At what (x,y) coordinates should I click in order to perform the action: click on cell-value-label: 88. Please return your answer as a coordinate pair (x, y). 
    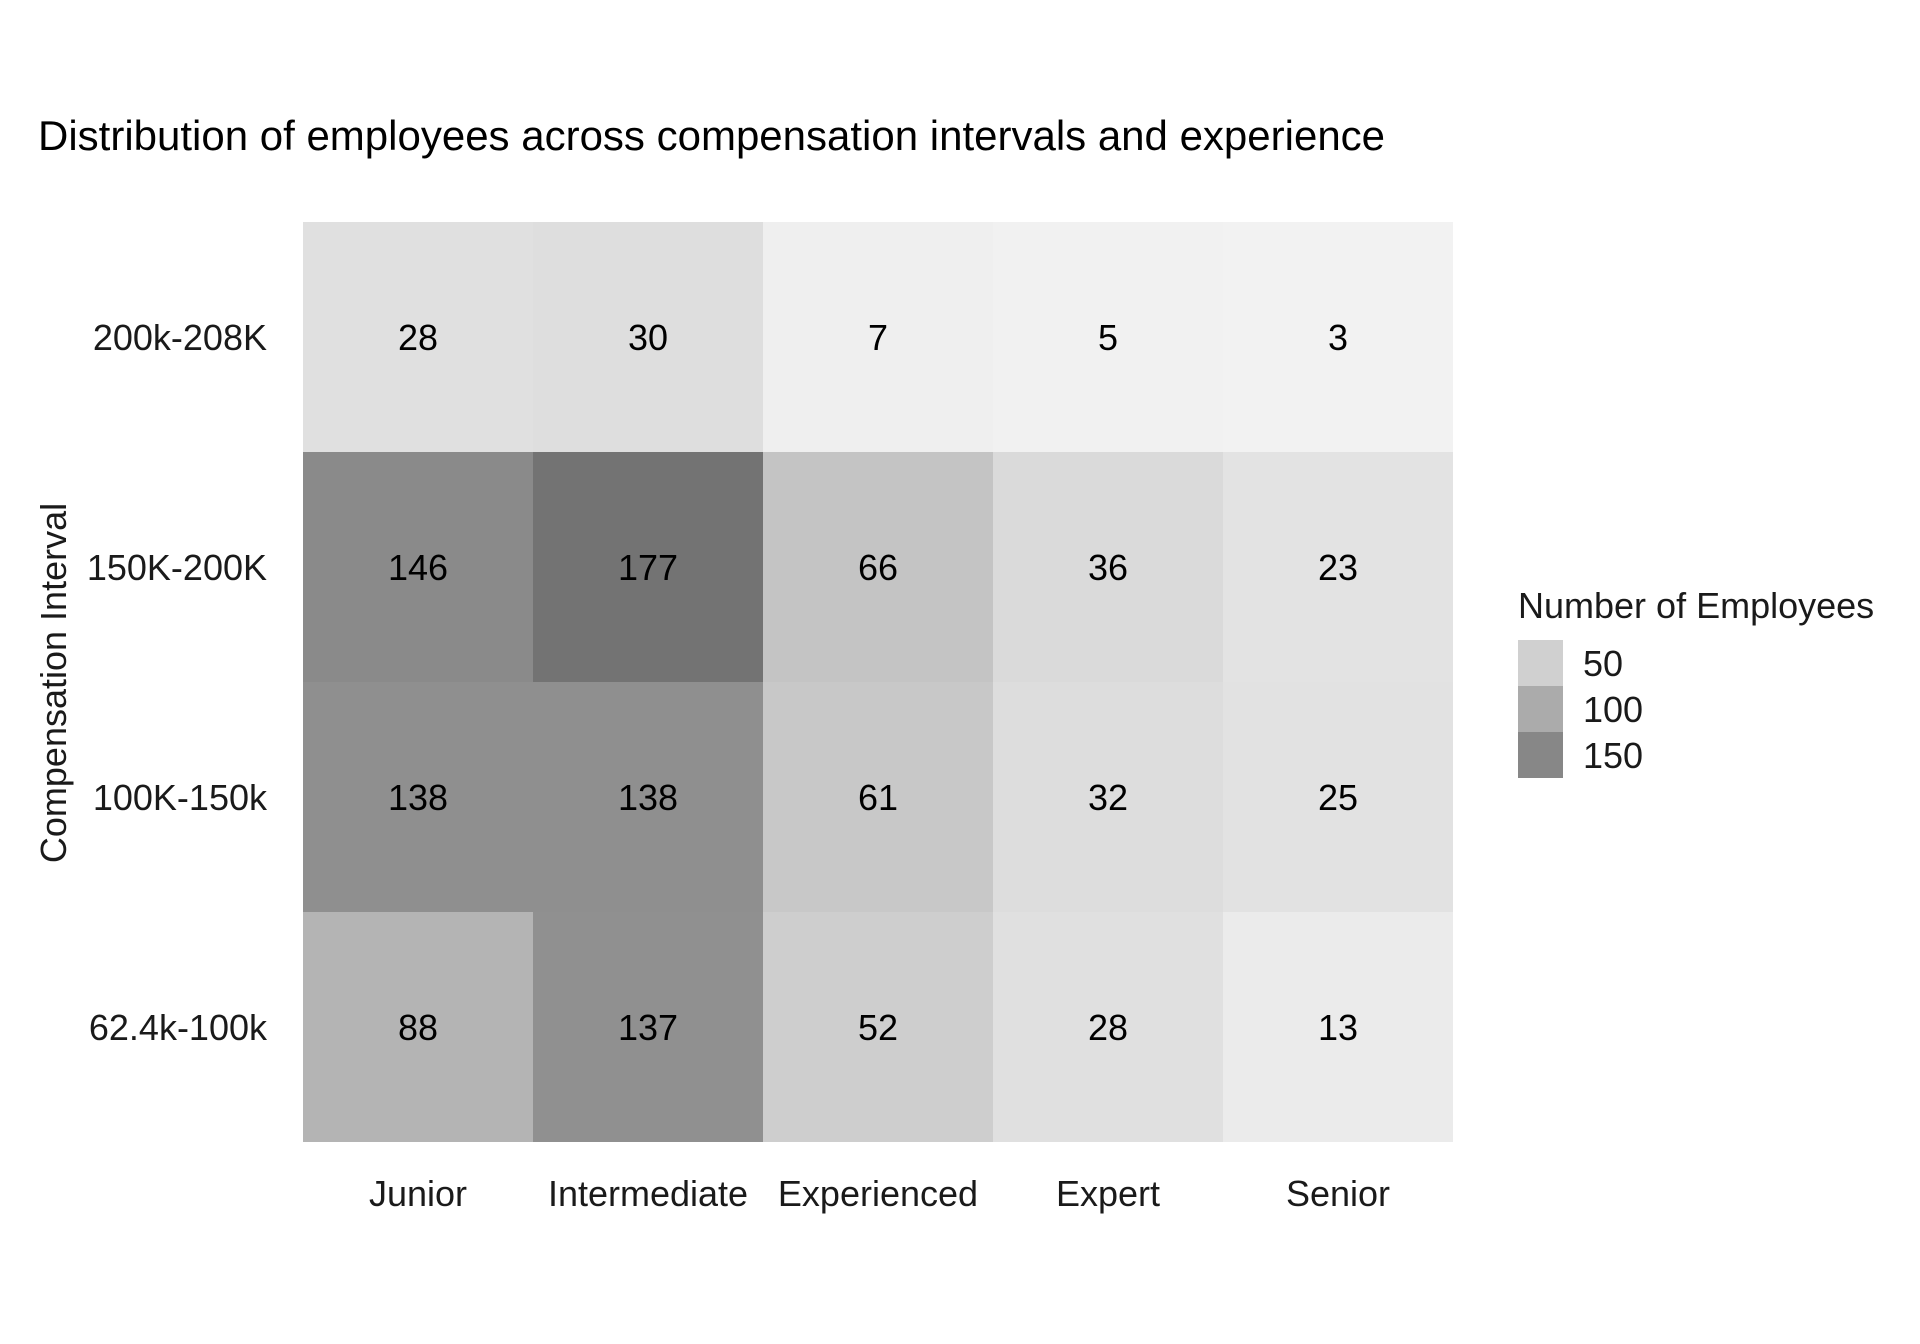
    Looking at the image, I should click on (418, 1027).